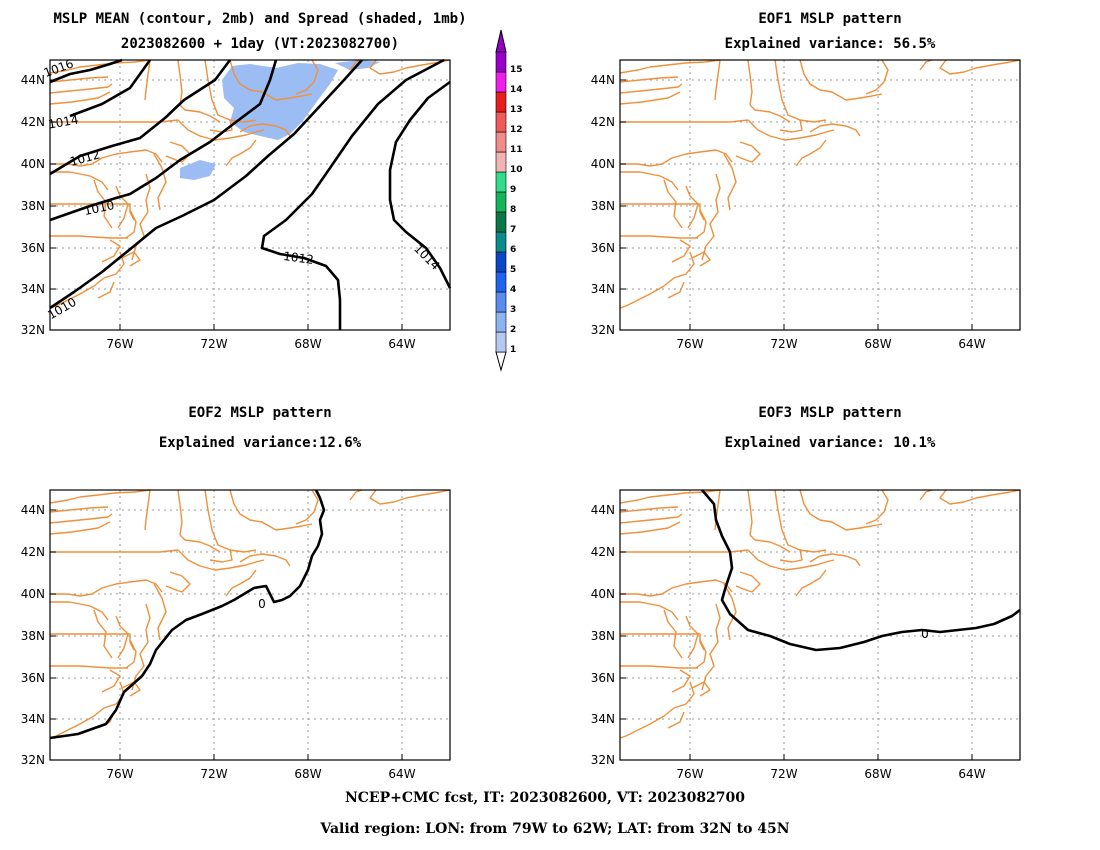  Describe the element at coordinates (513, 190) in the screenshot. I see `colorbar-label: 9` at that location.